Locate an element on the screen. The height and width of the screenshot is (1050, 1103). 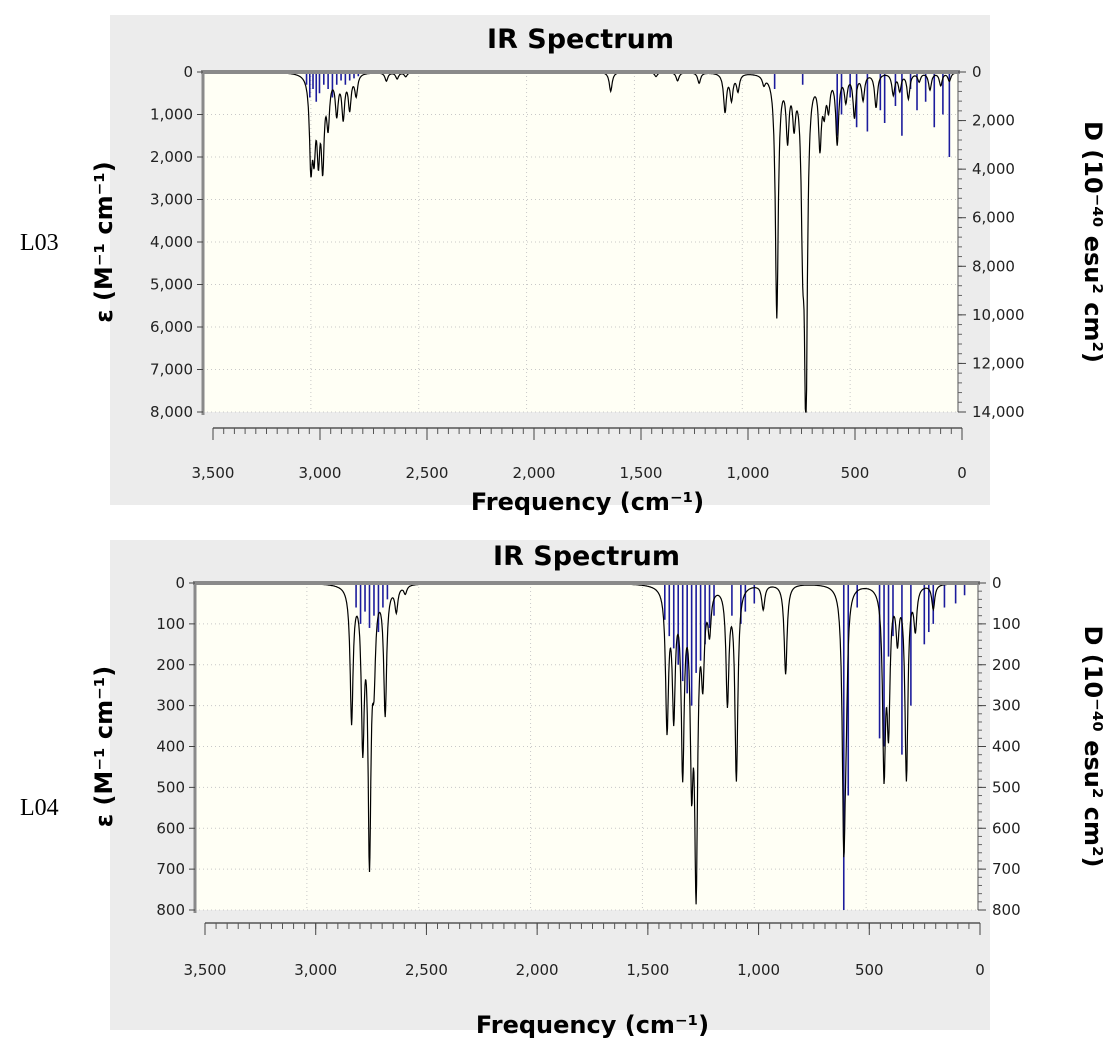
y-tick-label: 400 is located at coordinates (170, 747).